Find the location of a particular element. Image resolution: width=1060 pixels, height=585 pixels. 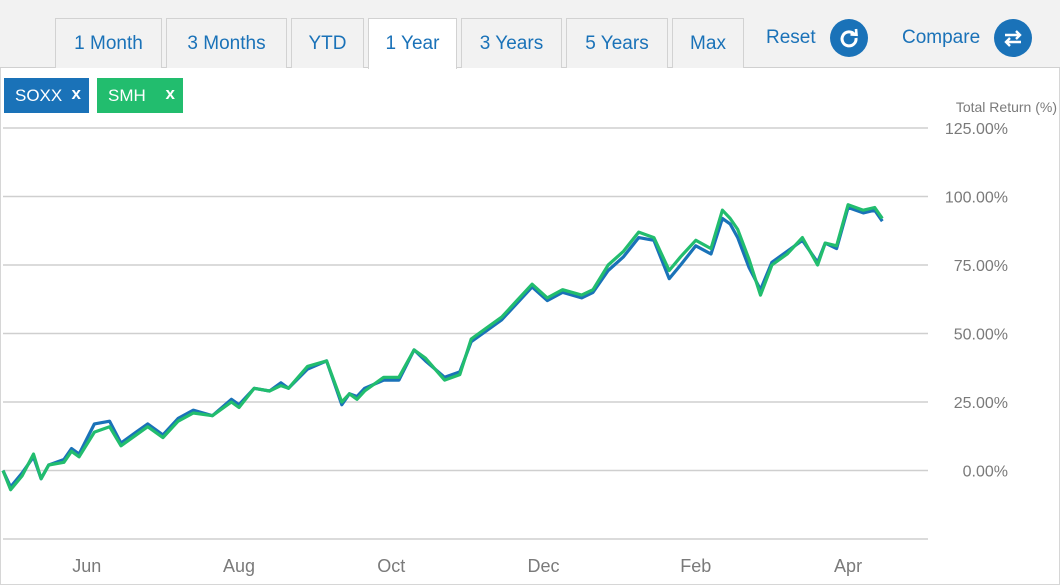

series-chip-soxx: SOXX x is located at coordinates (46, 95).